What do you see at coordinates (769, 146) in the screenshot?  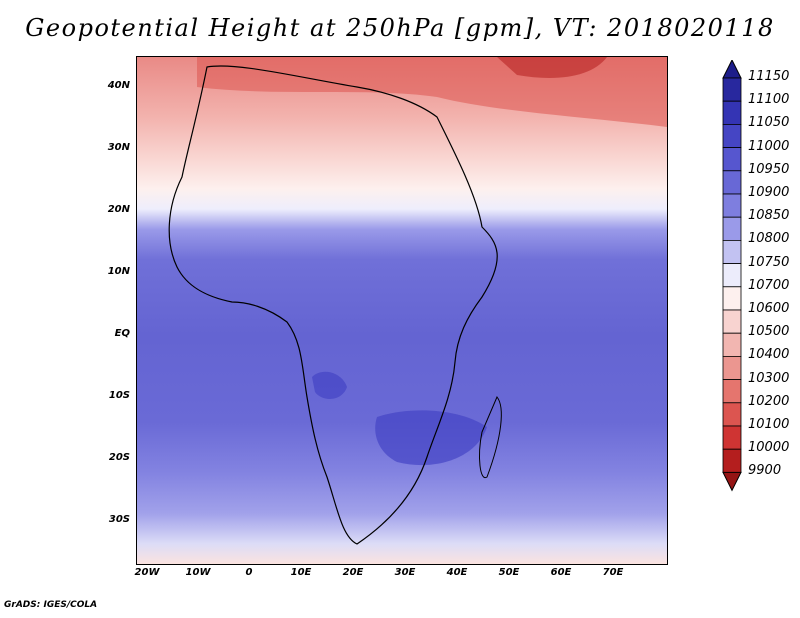 I see `legend-level-label: 11000` at bounding box center [769, 146].